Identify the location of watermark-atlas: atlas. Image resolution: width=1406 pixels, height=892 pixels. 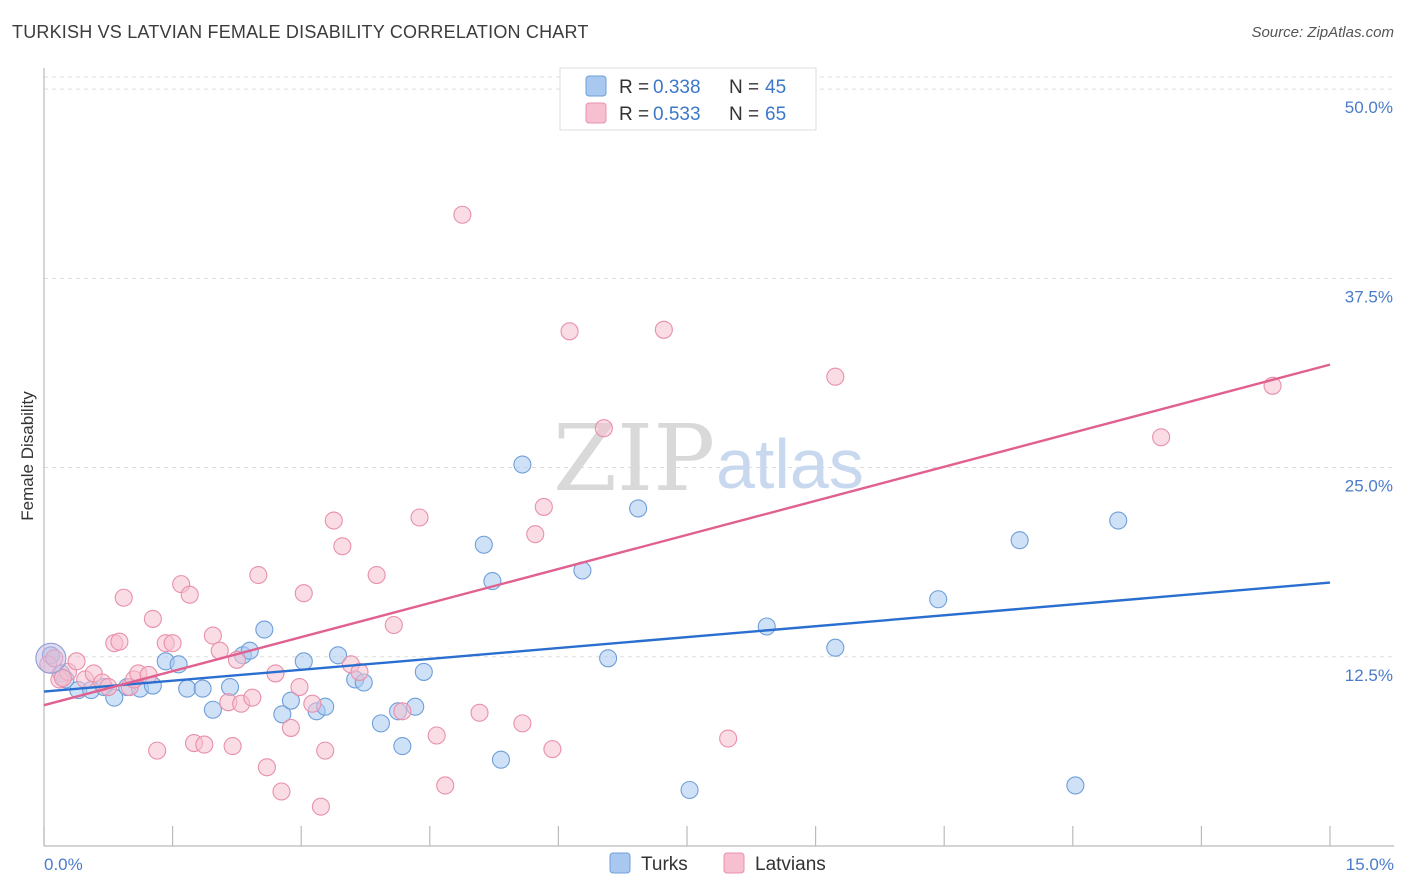
(790, 464).